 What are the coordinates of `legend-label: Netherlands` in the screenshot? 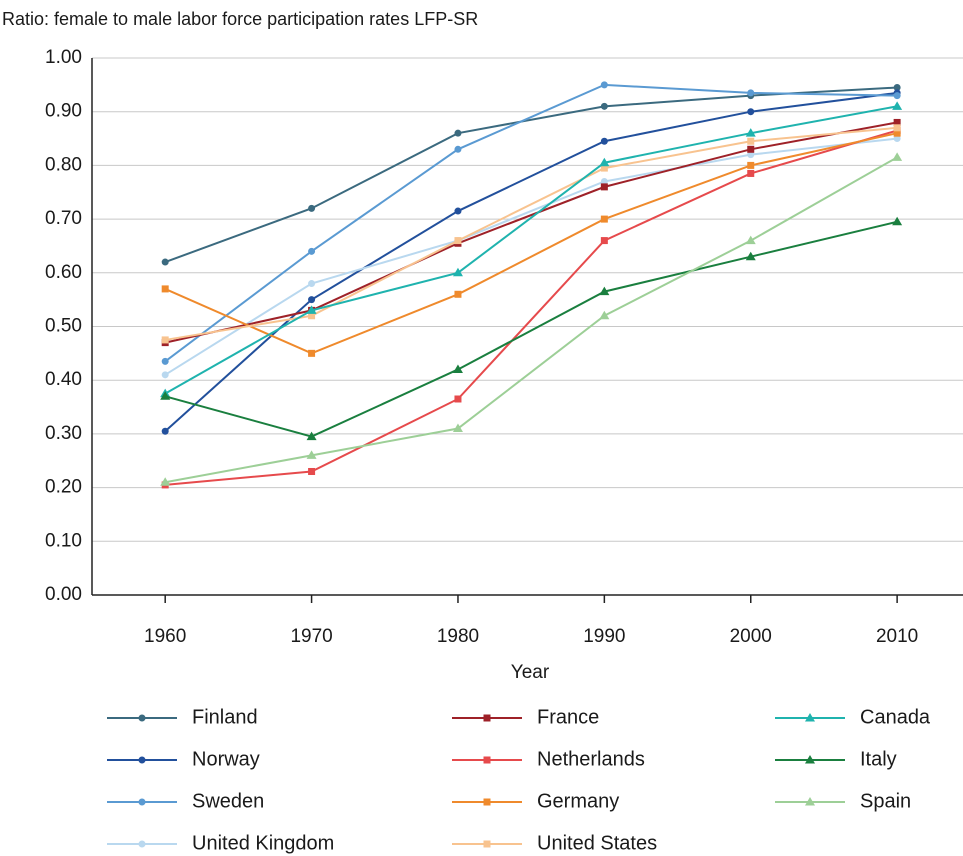 It's located at (591, 759).